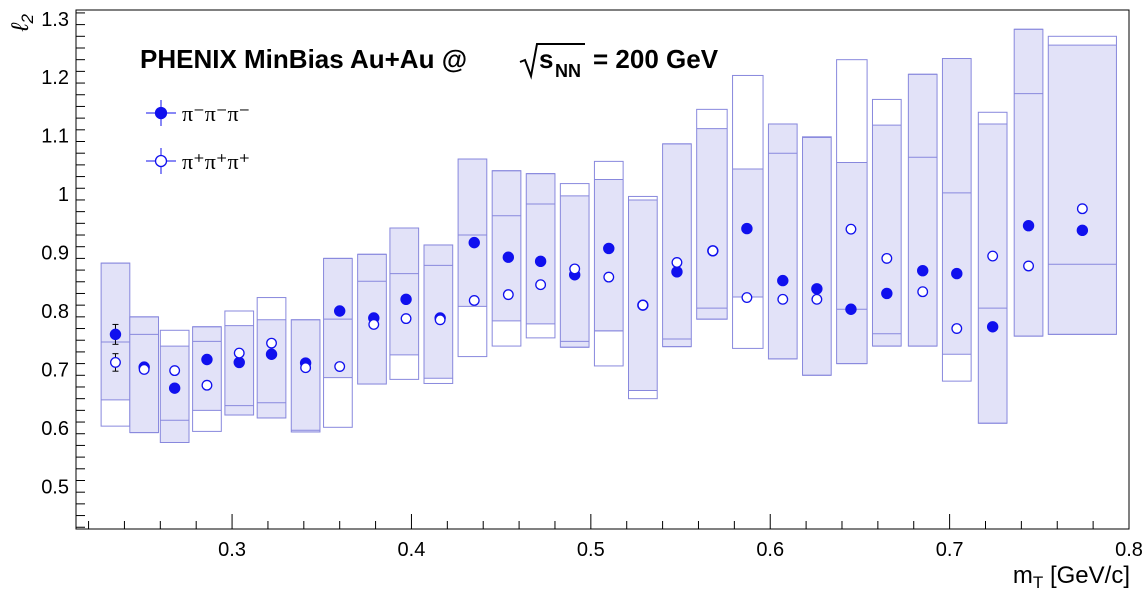 This screenshot has width=1146, height=591. I want to click on y-tick-label: 0.8, so click(55, 312).